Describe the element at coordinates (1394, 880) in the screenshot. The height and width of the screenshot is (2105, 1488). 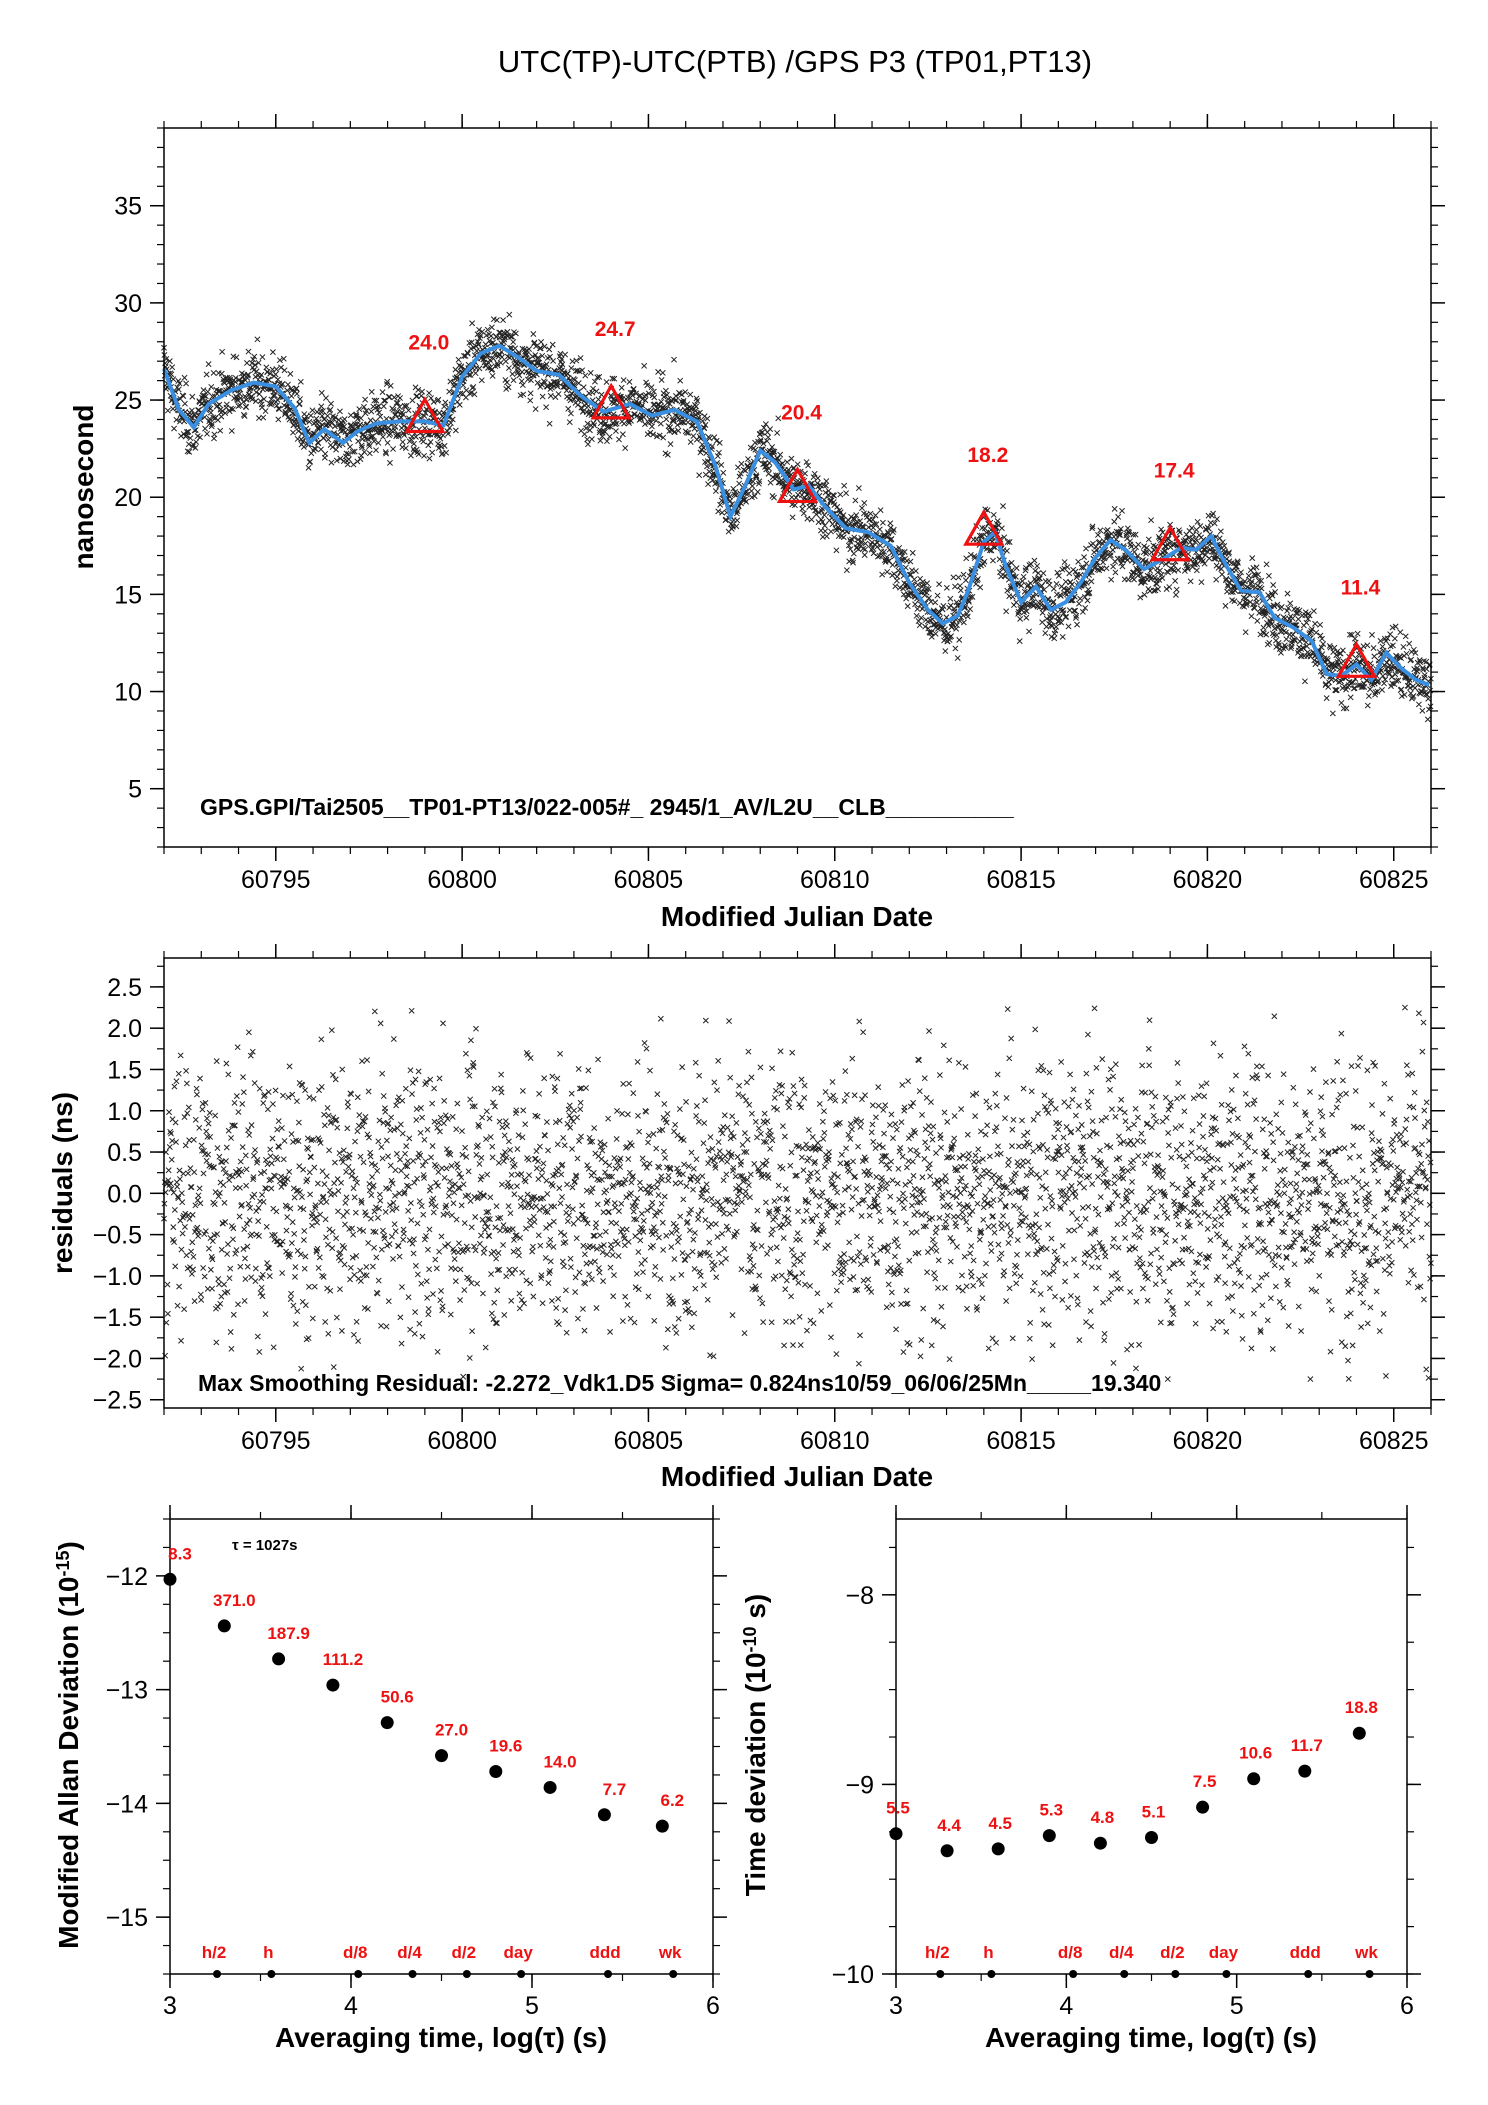
I see `x-tick-label: 60825` at that location.